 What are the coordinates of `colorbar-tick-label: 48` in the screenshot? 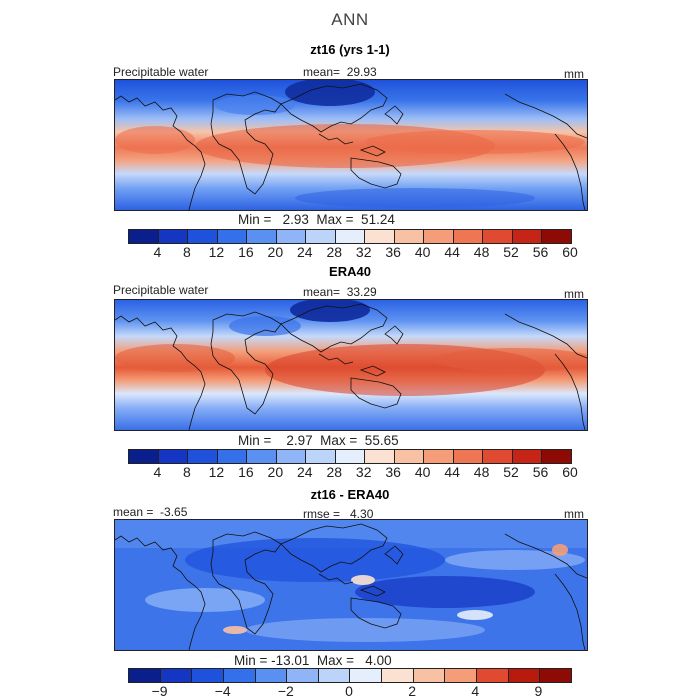 It's located at (481, 252).